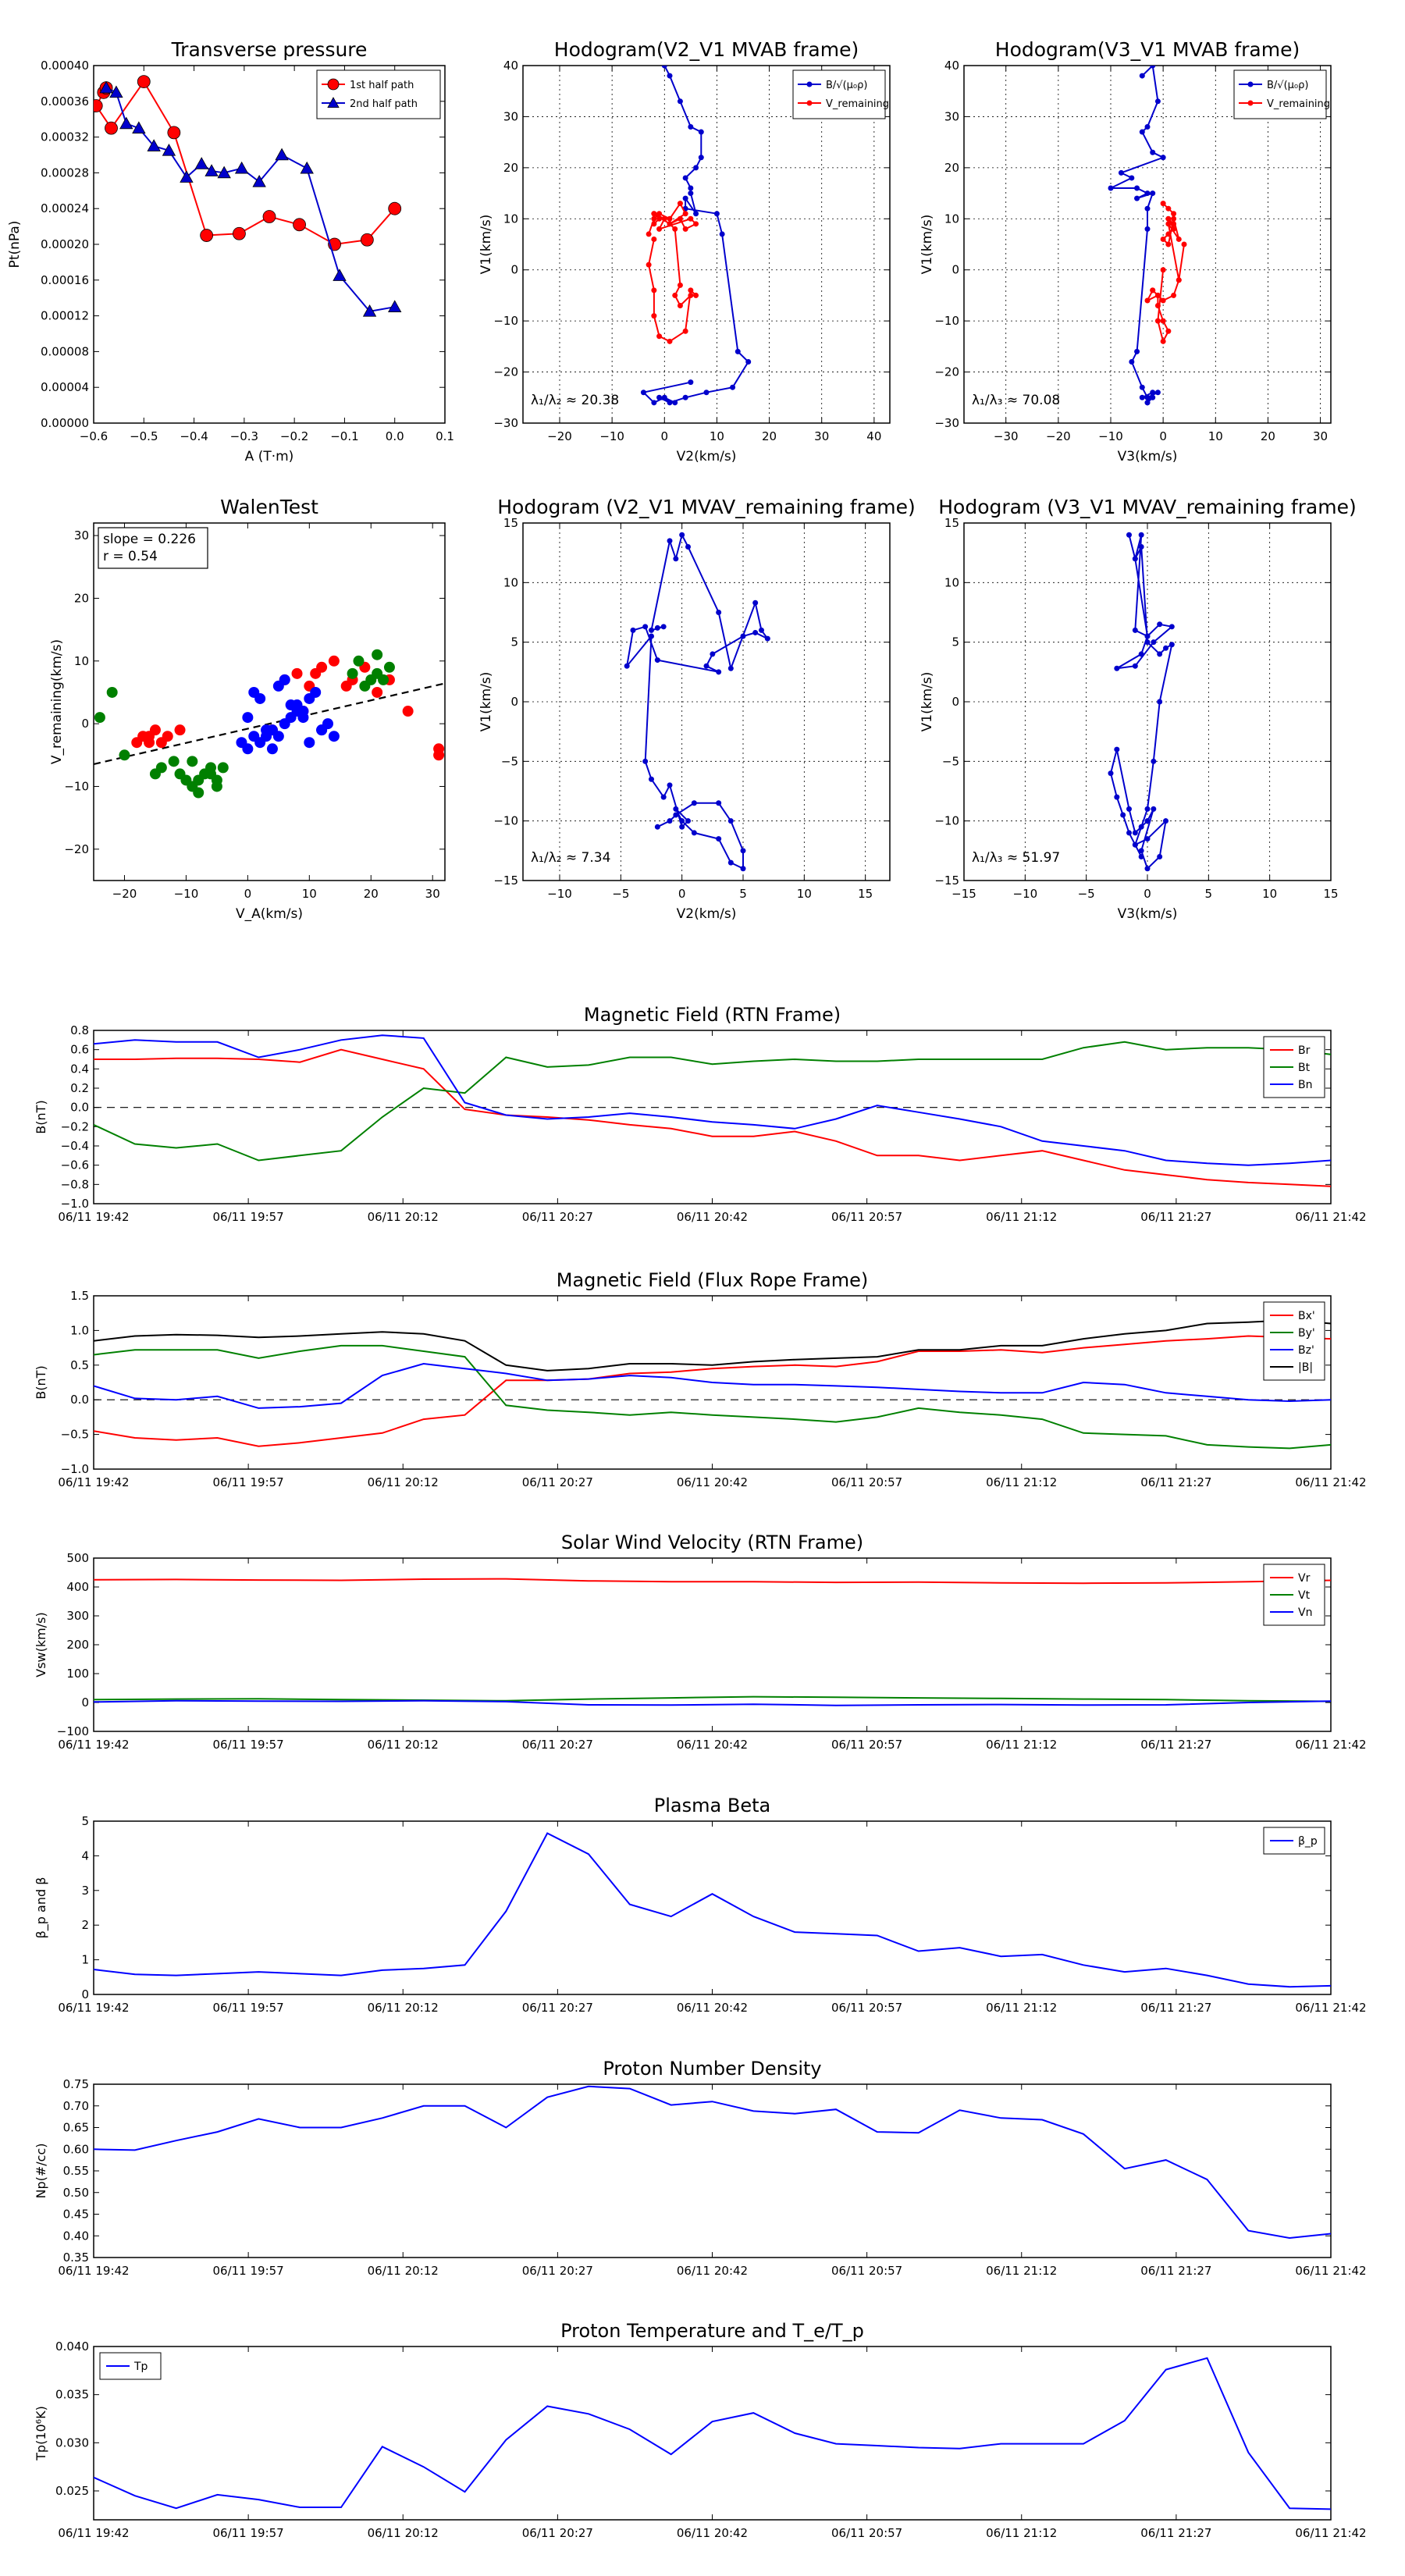 The height and width of the screenshot is (2576, 1405). Describe the element at coordinates (1304, 1050) in the screenshot. I see `legend-label: Br` at that location.